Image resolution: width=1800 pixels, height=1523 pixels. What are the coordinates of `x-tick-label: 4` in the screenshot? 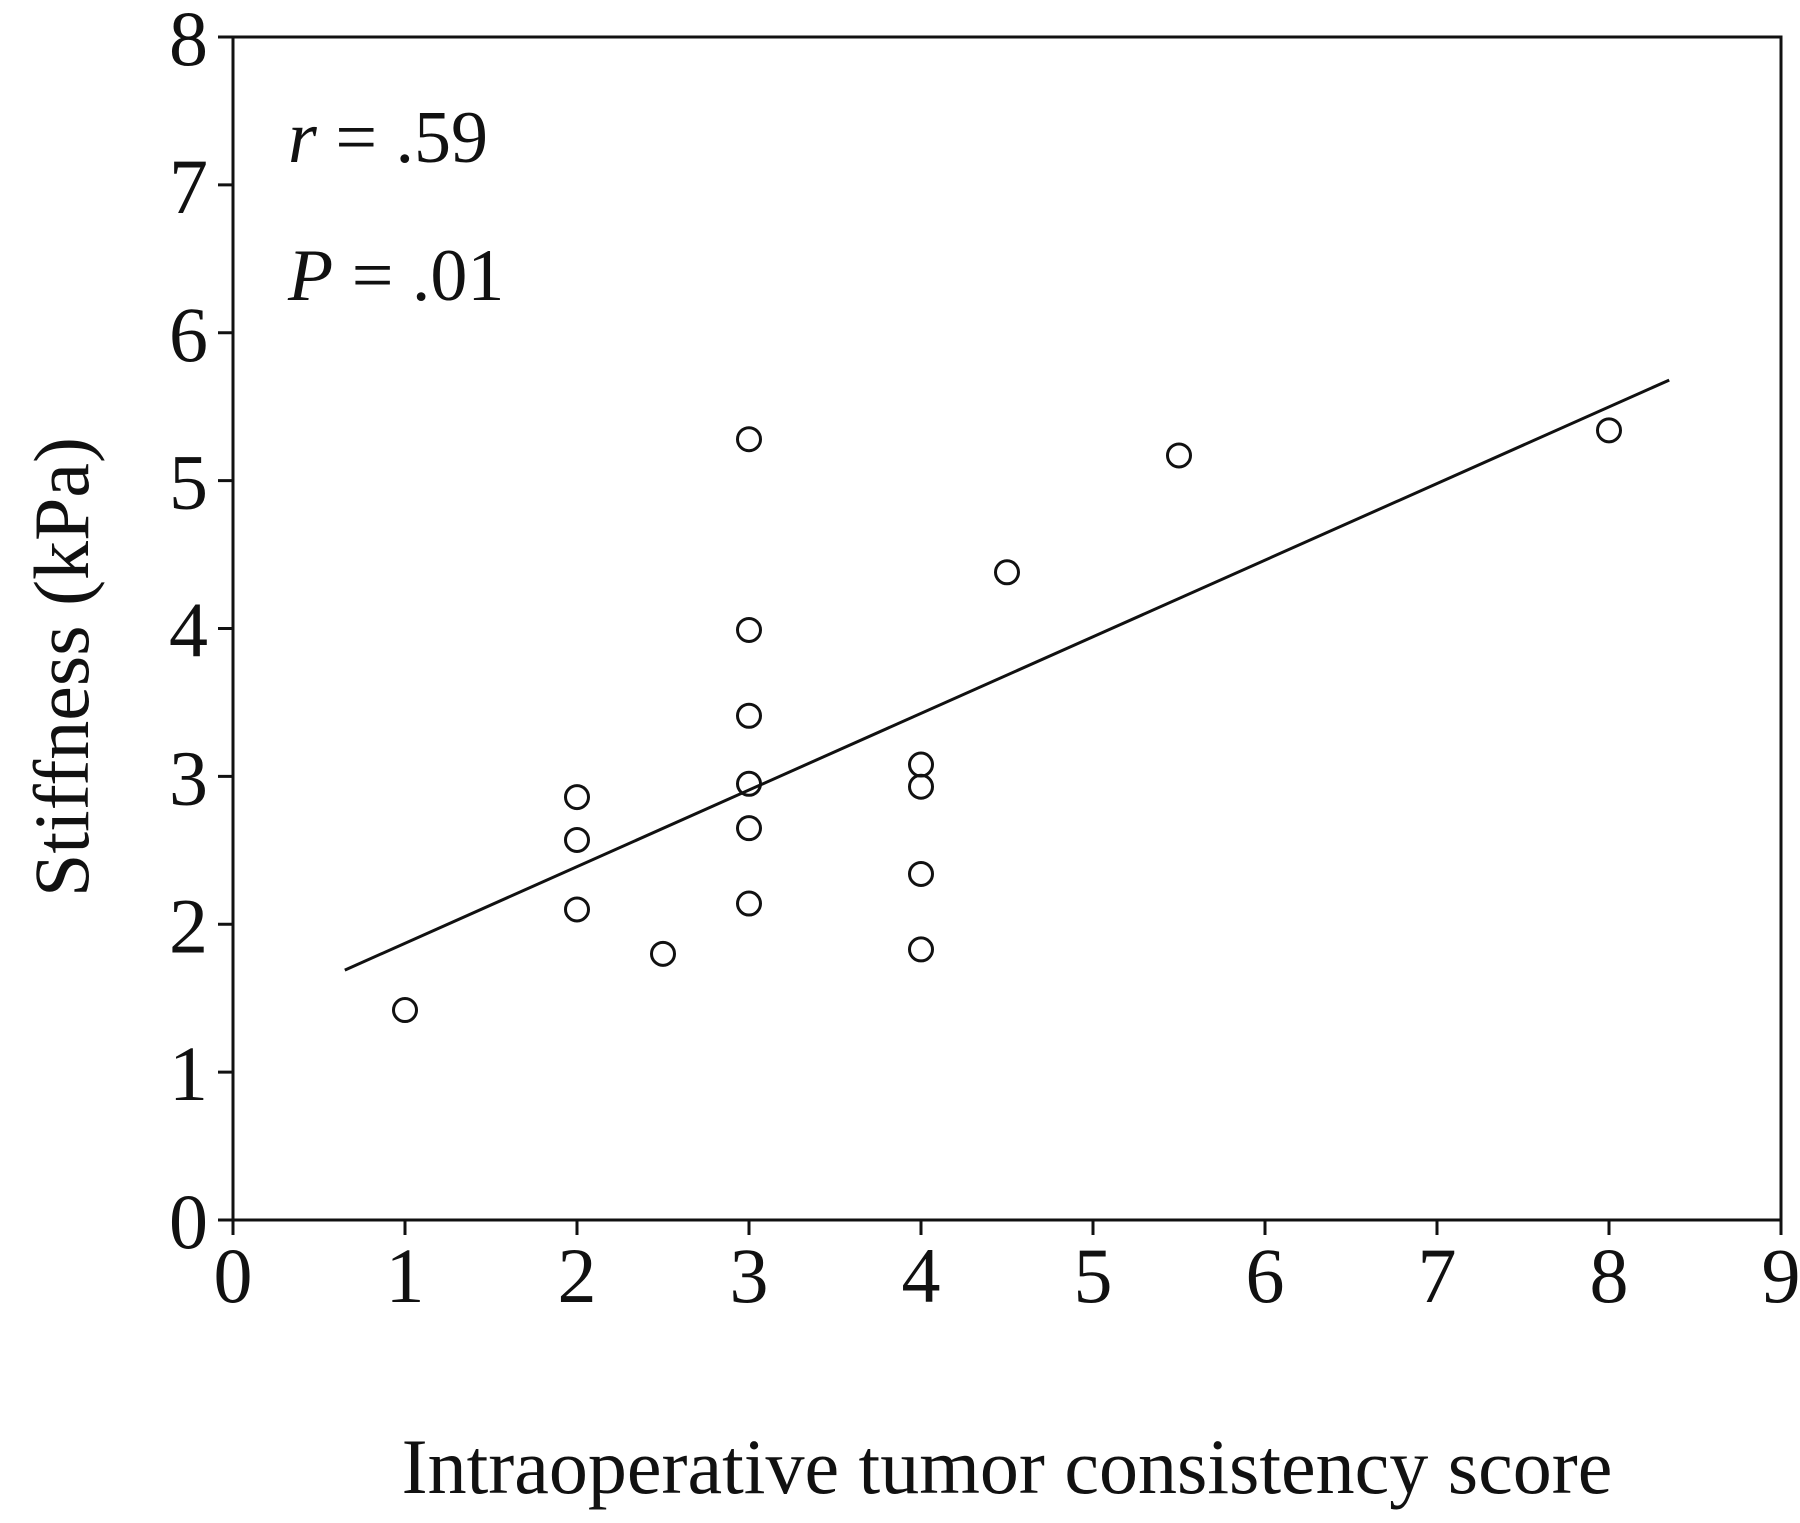 It's located at (921, 1275).